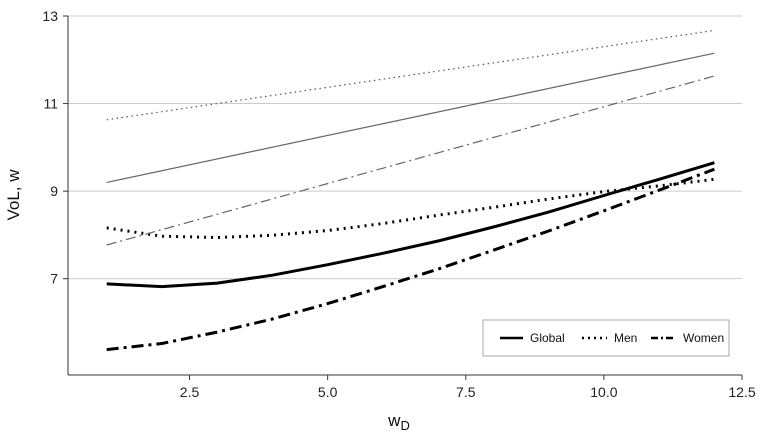 This screenshot has width=763, height=435. I want to click on x-tick-label-1: 5.0, so click(328, 392).